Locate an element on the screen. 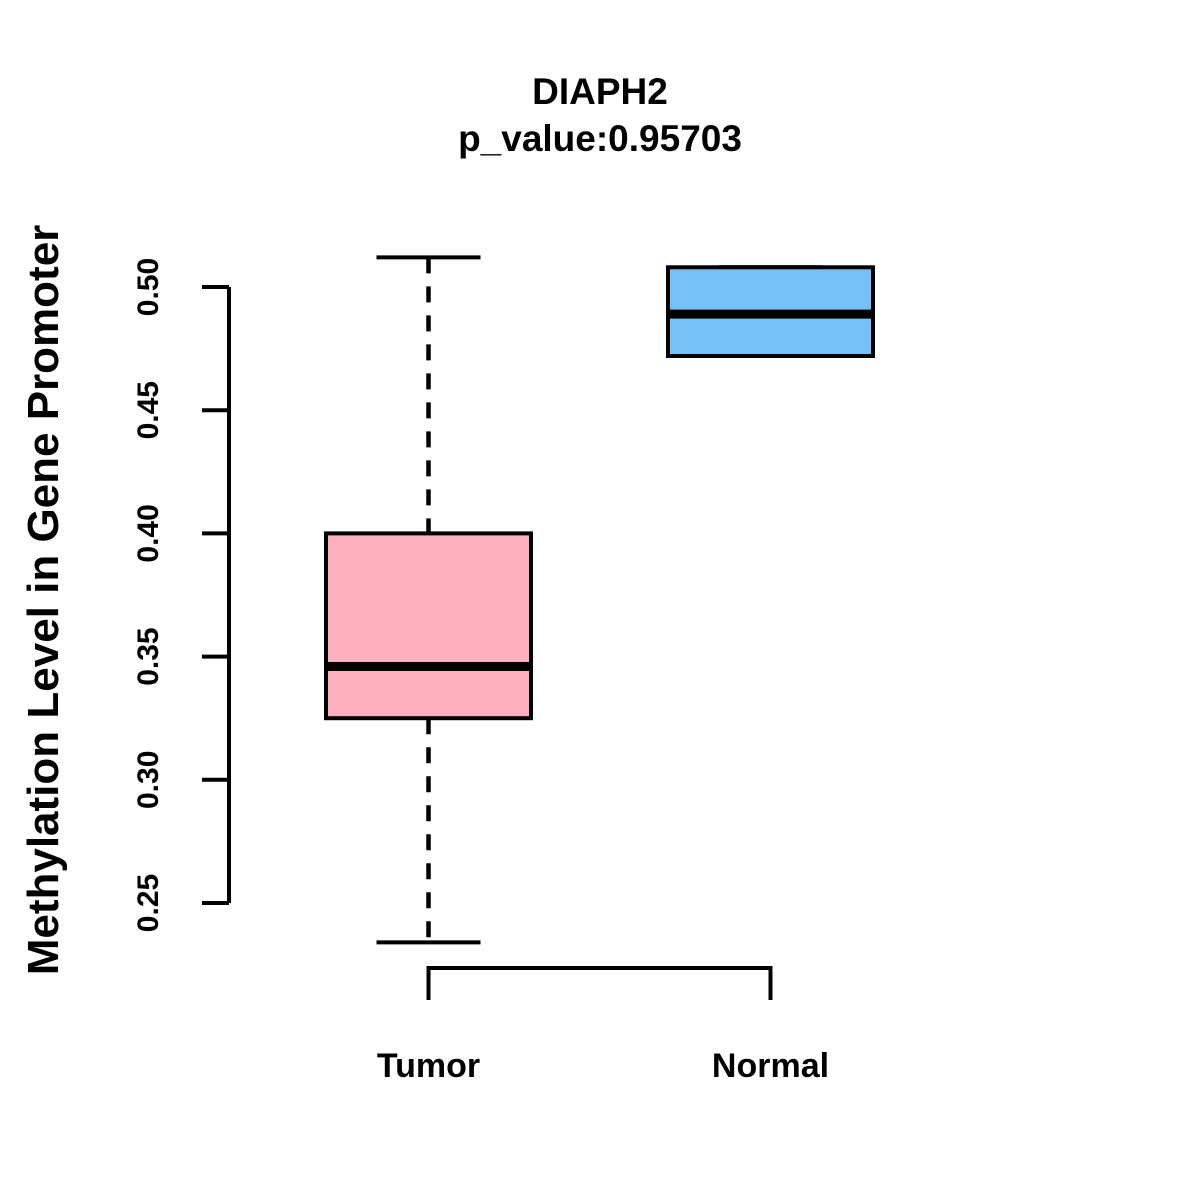 Image resolution: width=1200 pixels, height=1200 pixels. y-tick-label: 0.30 is located at coordinates (148, 780).